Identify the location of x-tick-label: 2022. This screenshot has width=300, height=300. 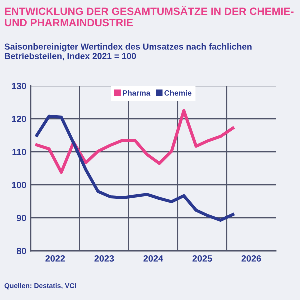
(56, 259).